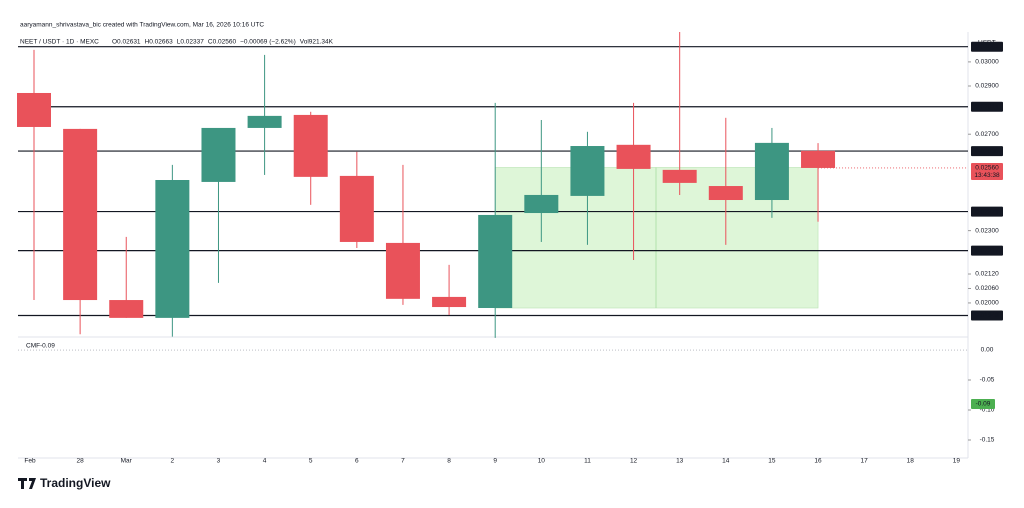 The height and width of the screenshot is (508, 1024). I want to click on countdown: 13:43:38, so click(987, 175).